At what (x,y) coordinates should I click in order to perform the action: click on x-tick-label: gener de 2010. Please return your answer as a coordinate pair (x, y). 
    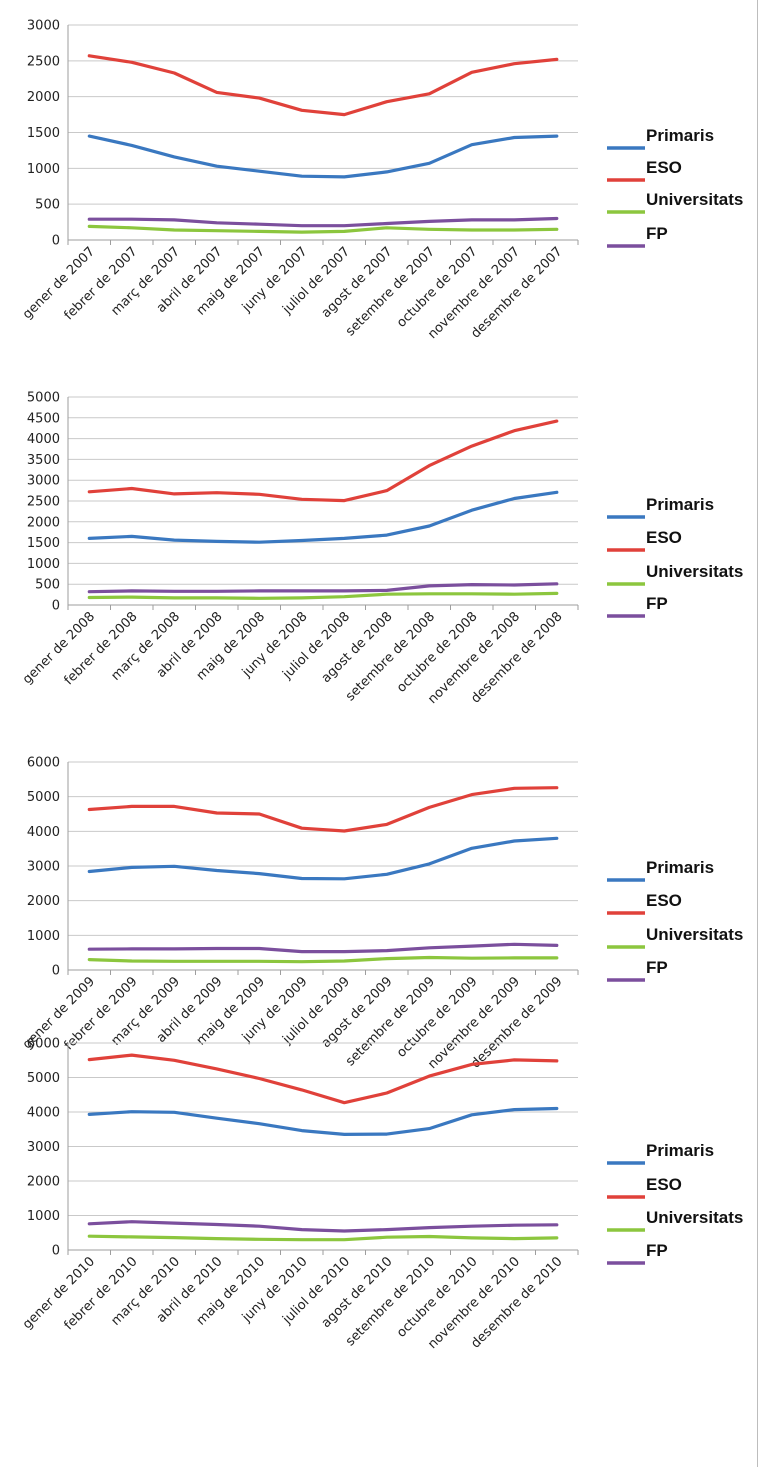
    Looking at the image, I should click on (59, 1293).